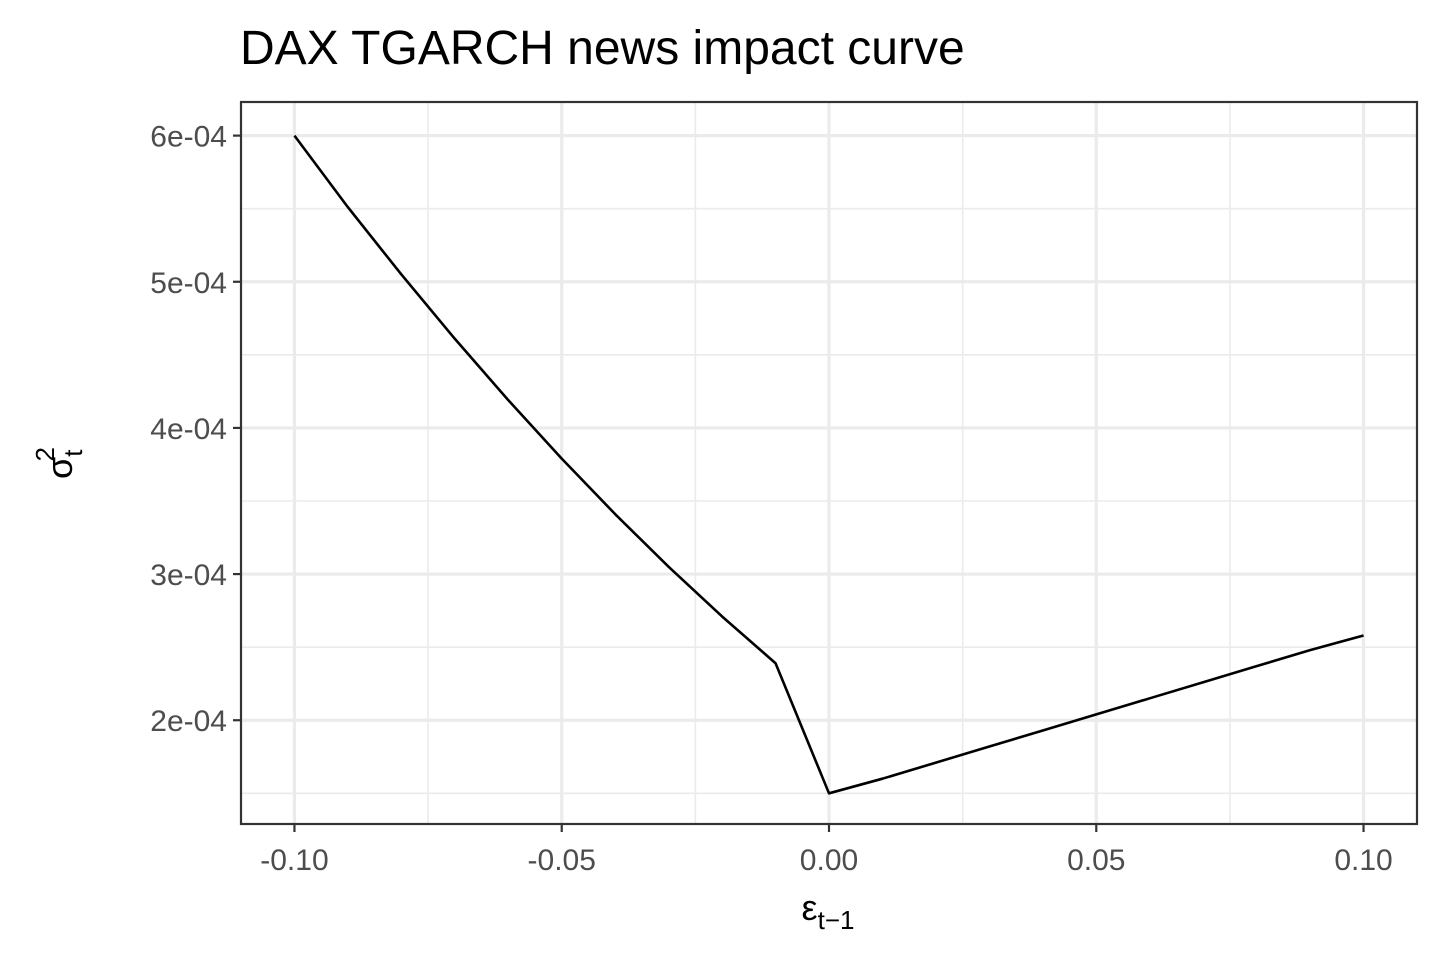  I want to click on x-tick-label: -0.10, so click(294, 860).